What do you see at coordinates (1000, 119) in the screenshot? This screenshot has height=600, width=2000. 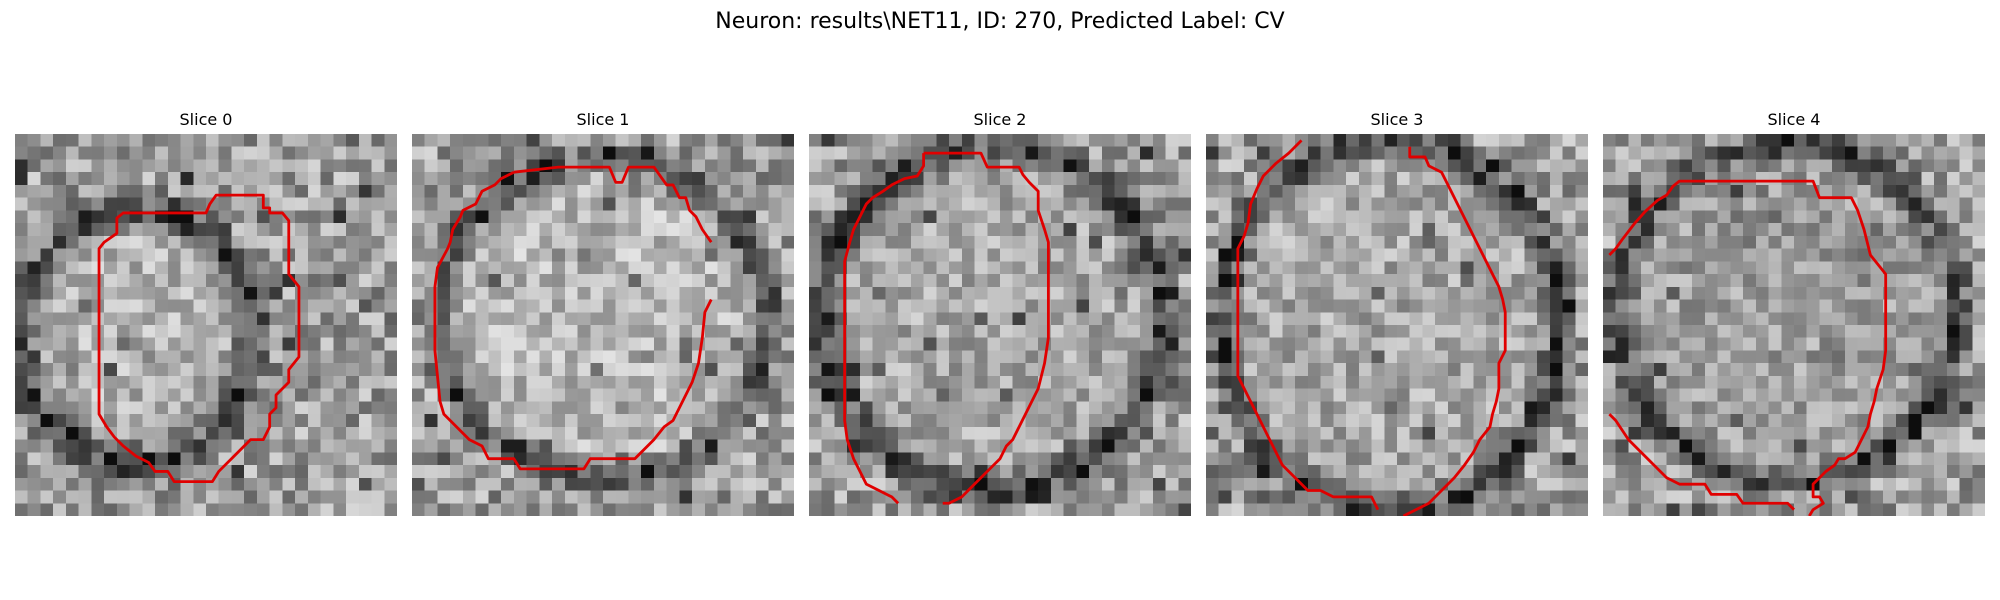 I see `slice-2-title: Slice 2` at bounding box center [1000, 119].